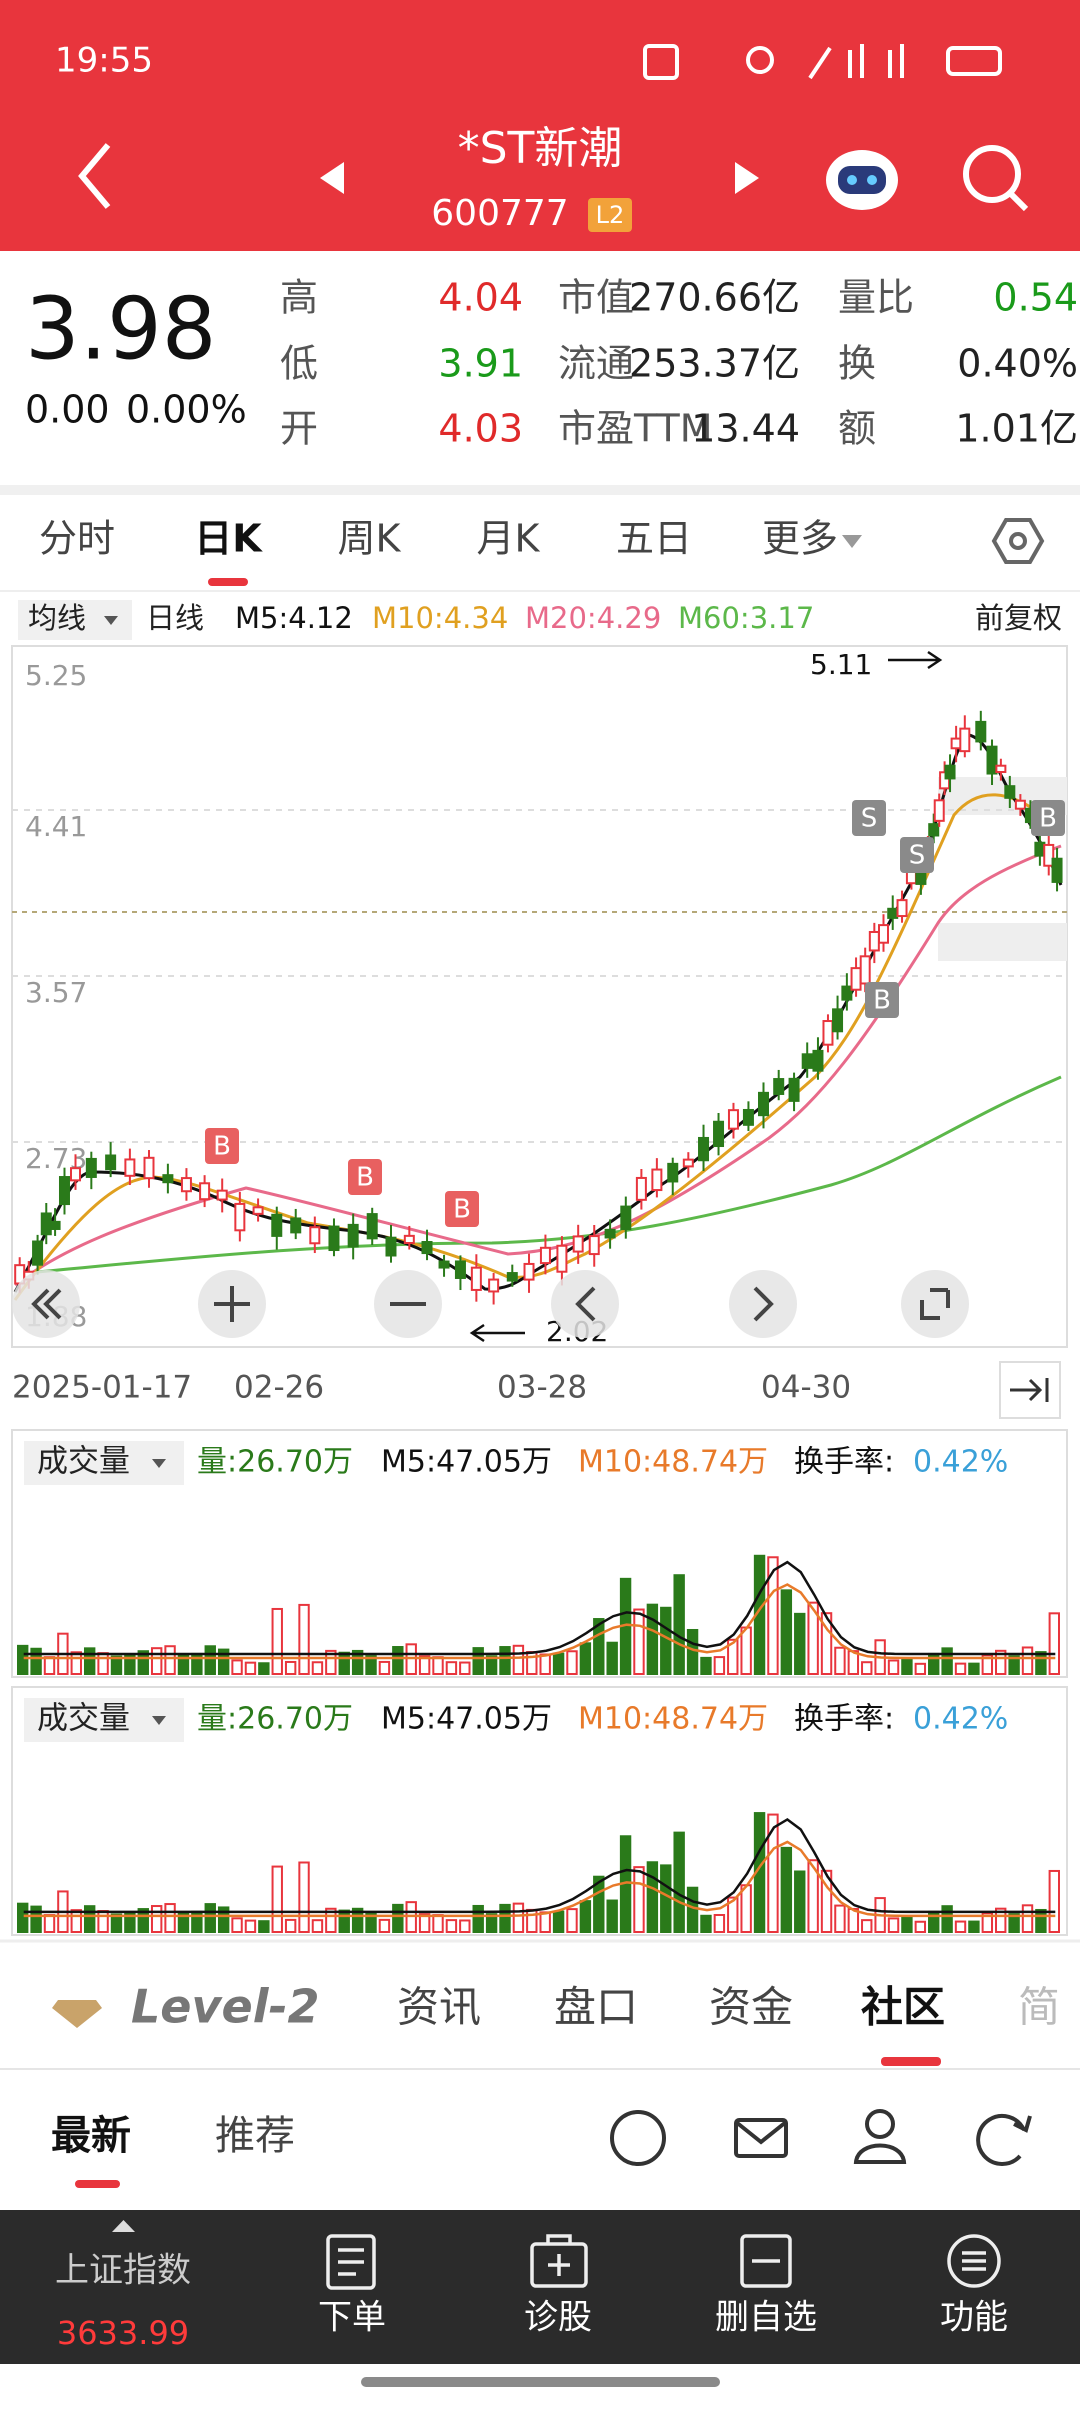  I want to click on trade-marker-label: B, so click(1048, 819).